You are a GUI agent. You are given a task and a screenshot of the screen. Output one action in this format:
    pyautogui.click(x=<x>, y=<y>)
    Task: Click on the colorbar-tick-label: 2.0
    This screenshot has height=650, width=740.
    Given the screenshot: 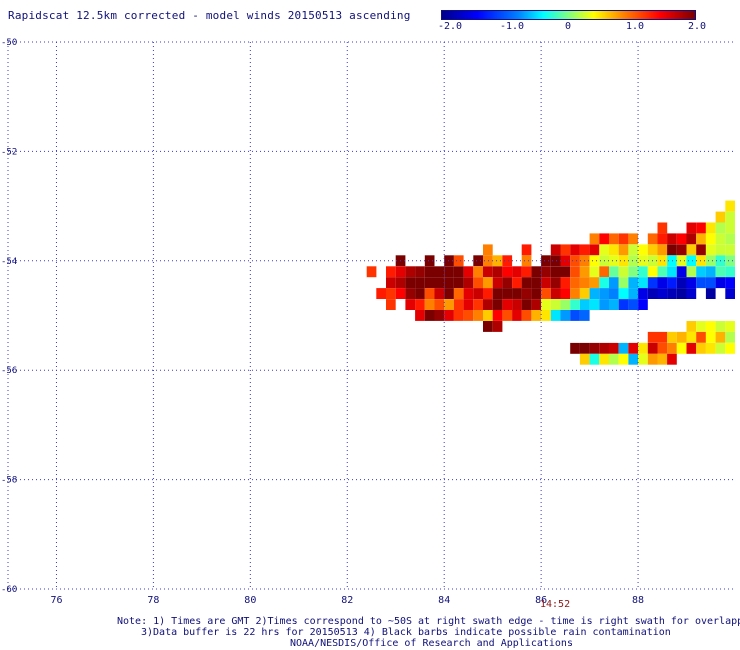 What is the action you would take?
    pyautogui.click(x=697, y=26)
    